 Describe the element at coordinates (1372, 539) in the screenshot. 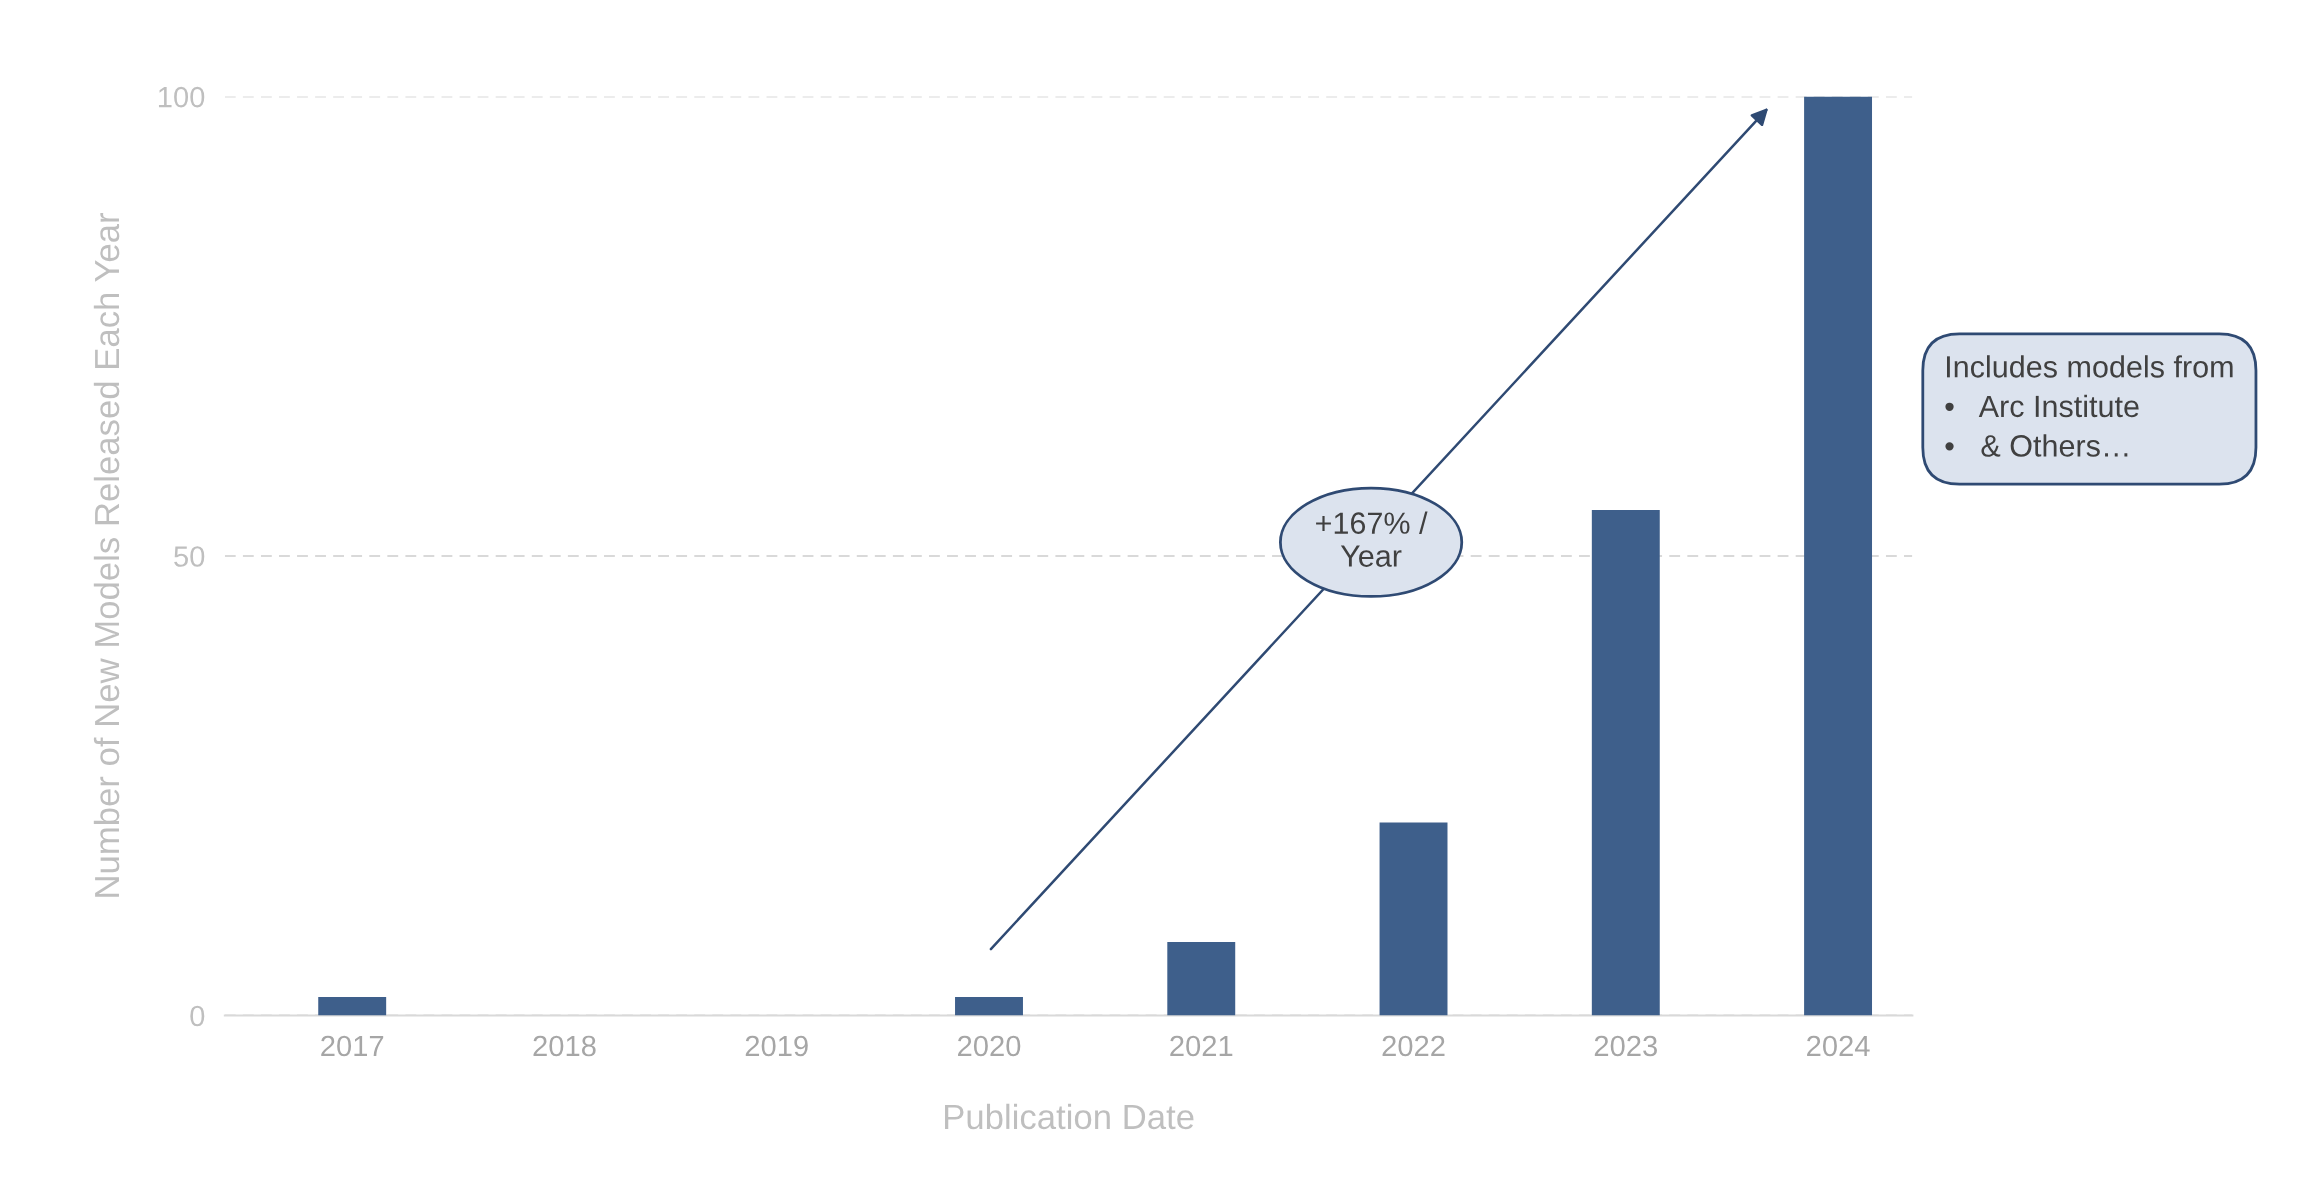

I see `annotation: +167% / Year` at that location.